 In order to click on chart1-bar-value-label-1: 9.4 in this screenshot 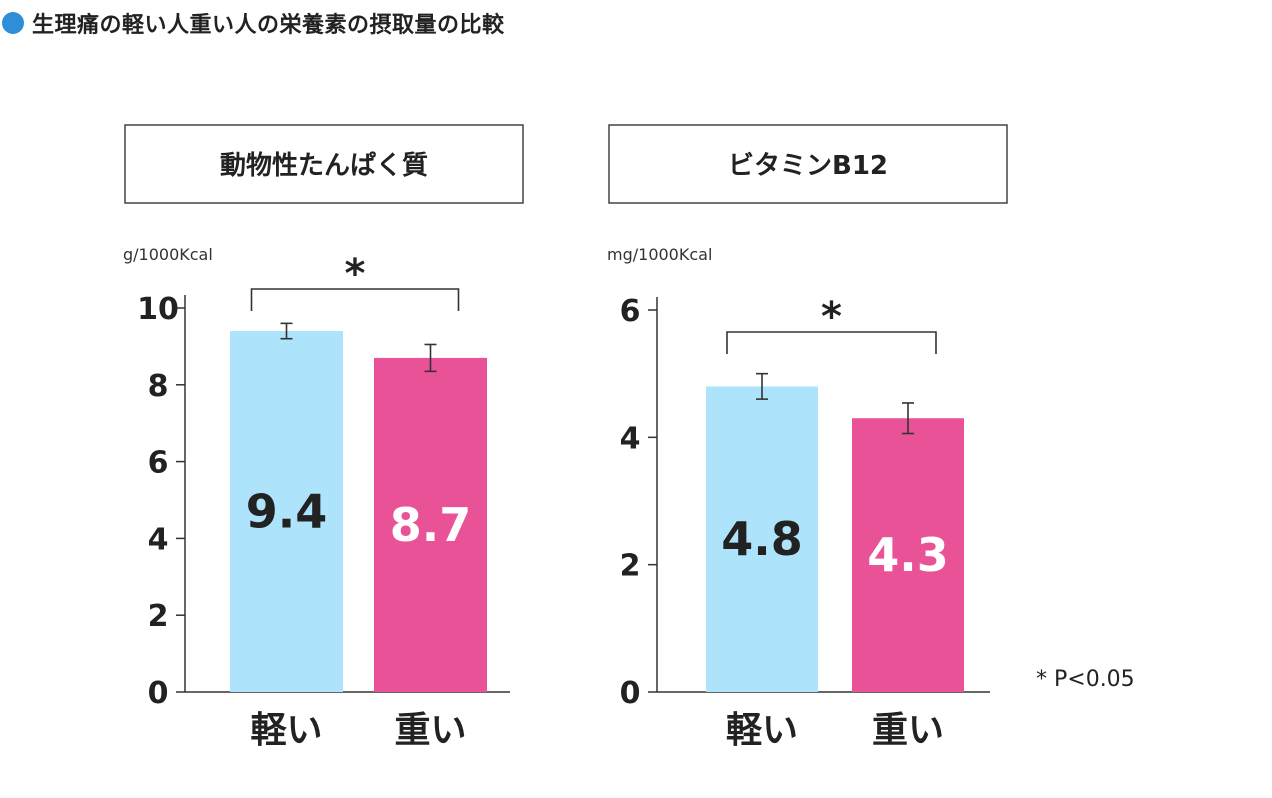, I will do `click(287, 512)`.